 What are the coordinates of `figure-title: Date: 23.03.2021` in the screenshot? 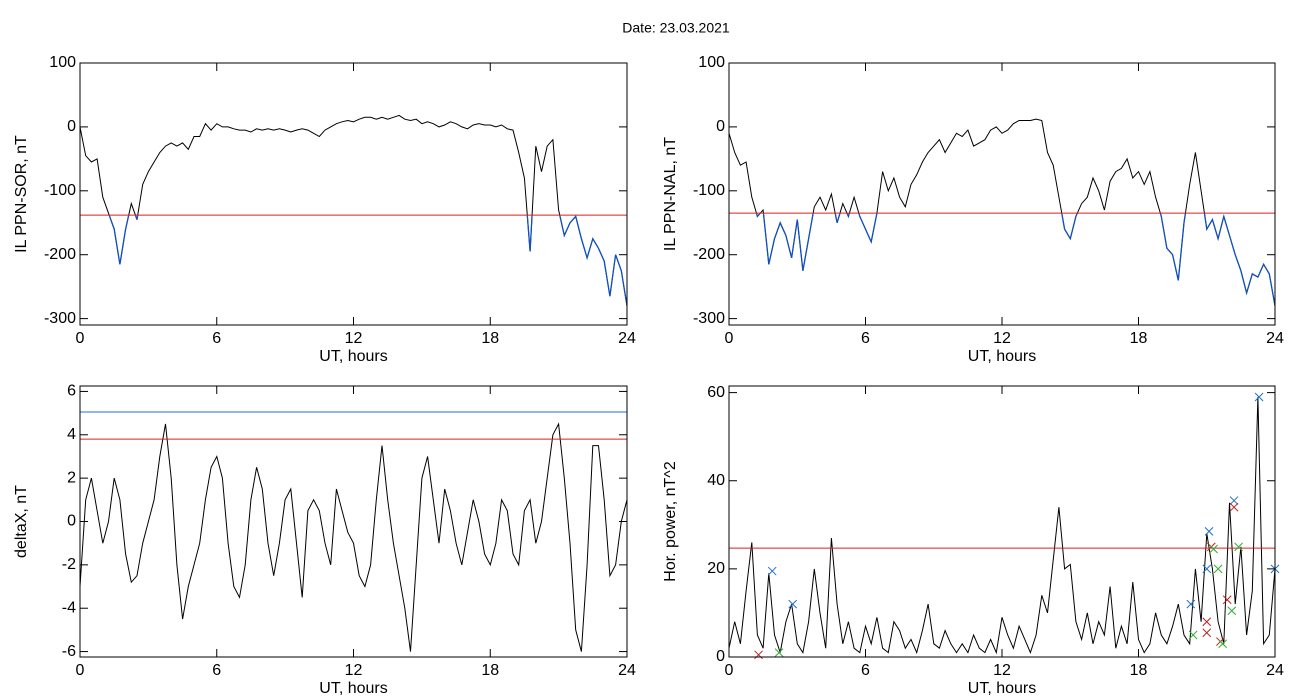 It's located at (676, 28).